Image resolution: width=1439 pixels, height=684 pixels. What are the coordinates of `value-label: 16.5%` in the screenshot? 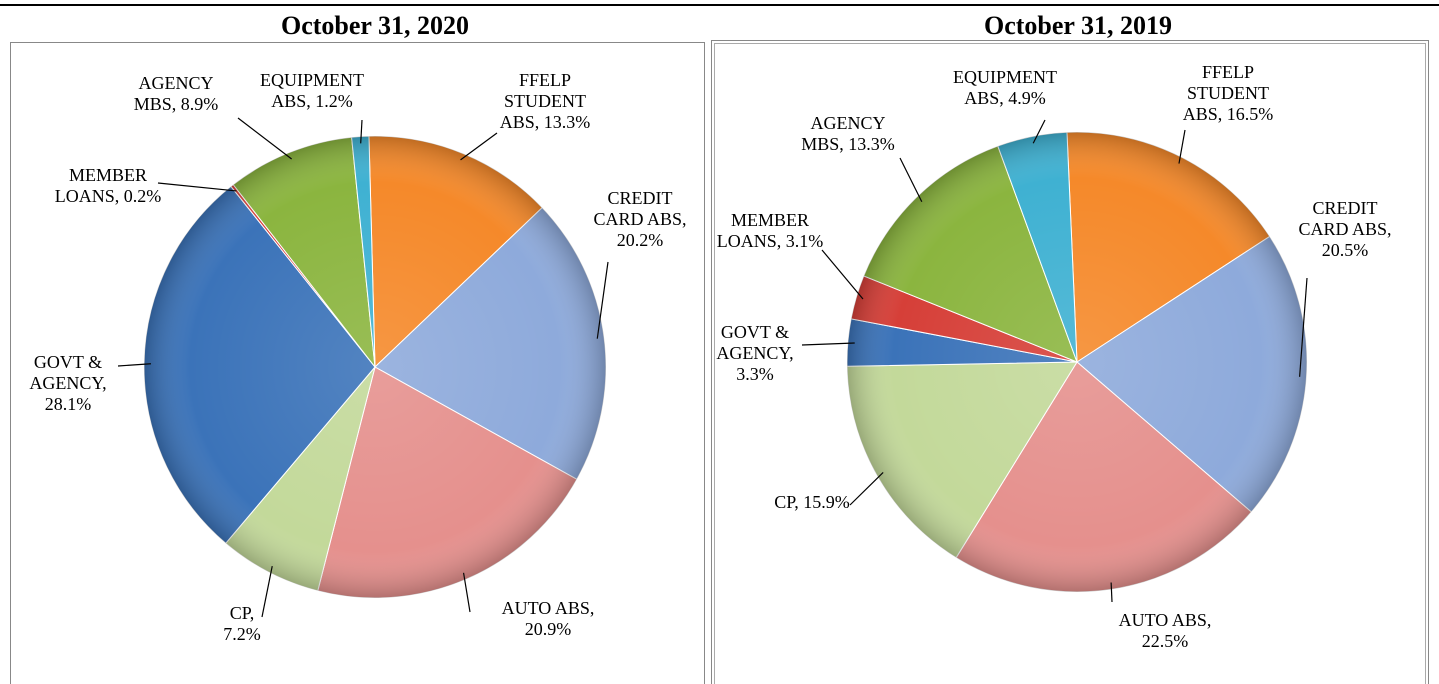 It's located at (1250, 114).